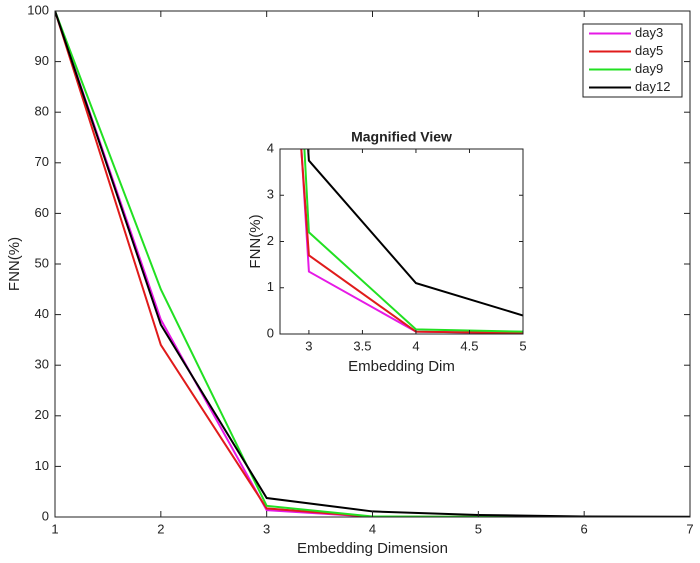  Describe the element at coordinates (649, 32) in the screenshot. I see `legend-label: day3` at that location.